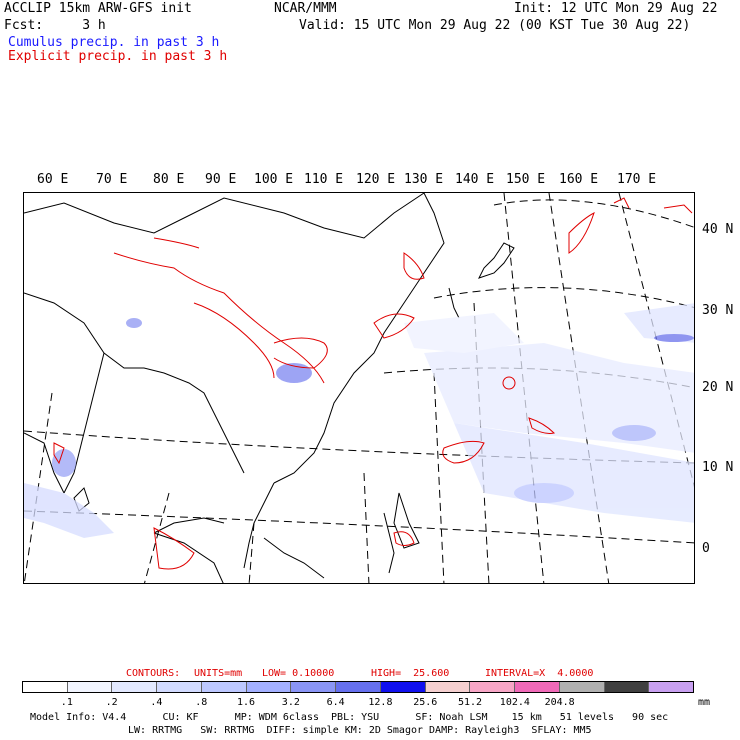 The image size is (740, 740). Describe the element at coordinates (169, 179) in the screenshot. I see `lon-label: 80 E` at that location.